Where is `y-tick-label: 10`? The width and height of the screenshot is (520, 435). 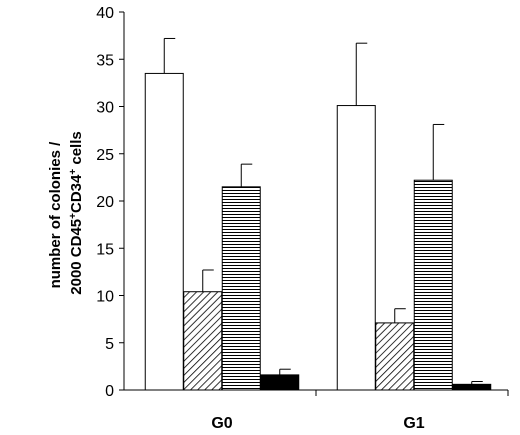
y-tick-label: 10 is located at coordinates (105, 297).